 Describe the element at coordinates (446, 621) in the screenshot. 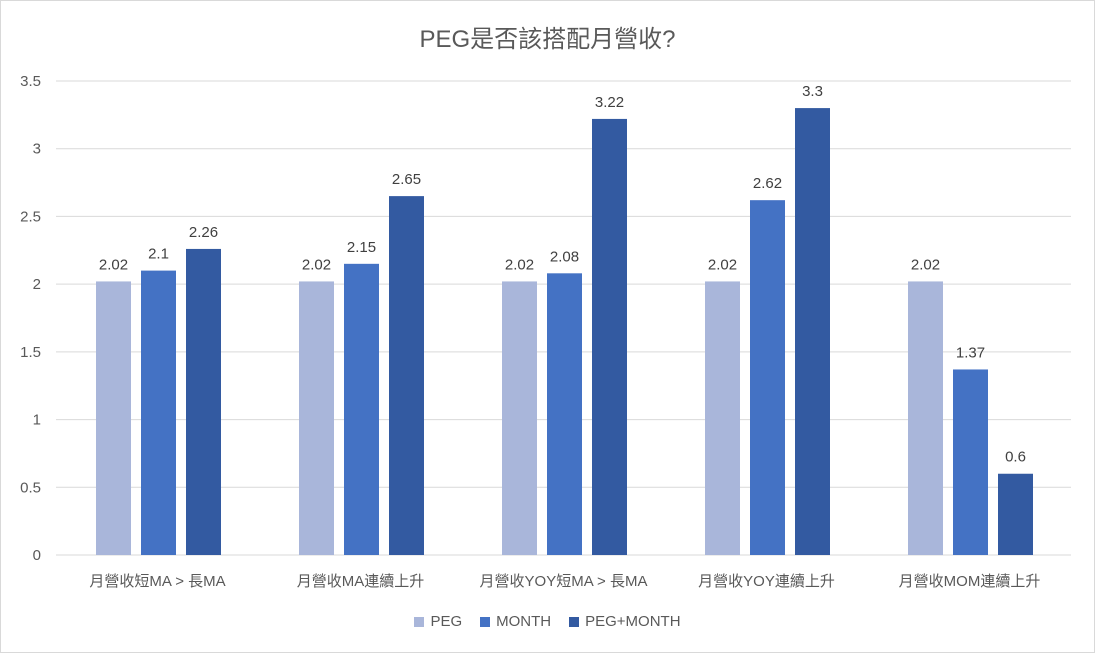

I see `legend-label: PEG` at that location.